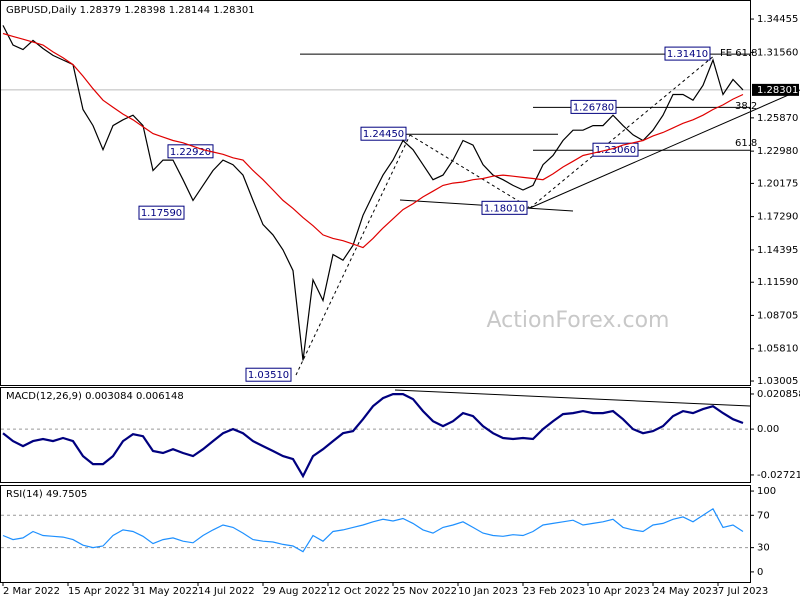 This screenshot has width=800, height=600. Describe the element at coordinates (746, 106) in the screenshot. I see `fib-label: 38.2` at that location.